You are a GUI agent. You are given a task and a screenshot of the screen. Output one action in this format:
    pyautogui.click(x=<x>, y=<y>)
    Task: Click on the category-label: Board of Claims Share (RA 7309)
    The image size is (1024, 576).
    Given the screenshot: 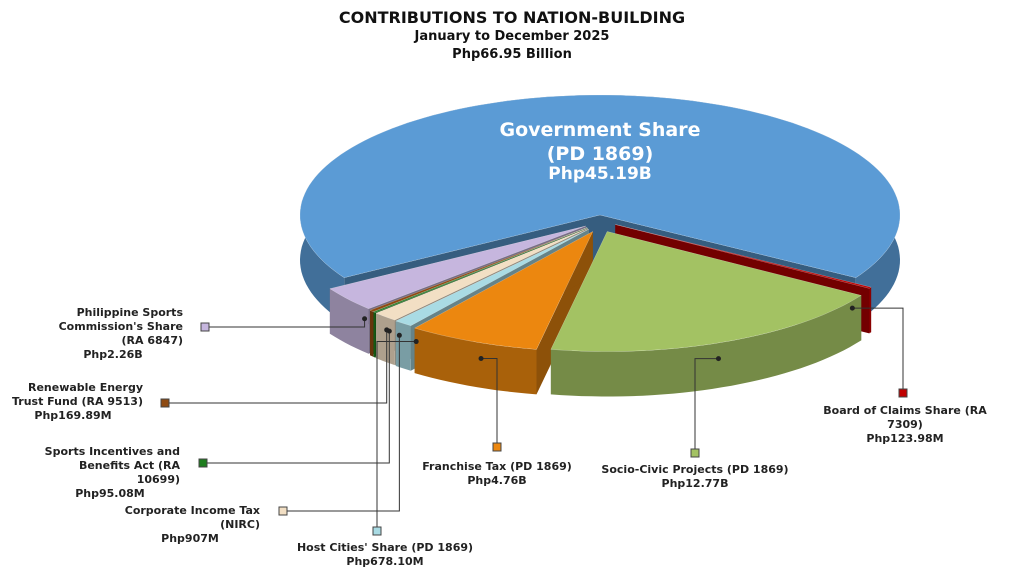 What is the action you would take?
    pyautogui.click(x=905, y=417)
    